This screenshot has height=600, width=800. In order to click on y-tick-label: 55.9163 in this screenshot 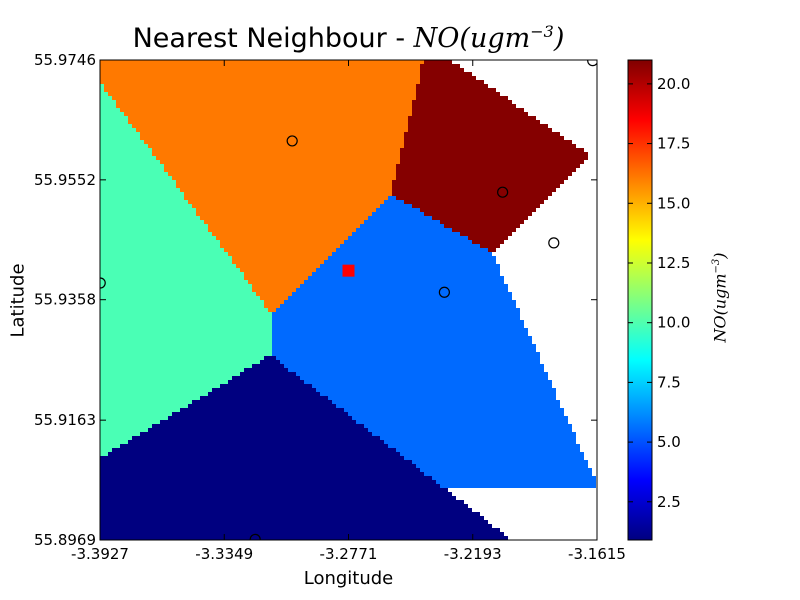, I will do `click(65, 420)`.